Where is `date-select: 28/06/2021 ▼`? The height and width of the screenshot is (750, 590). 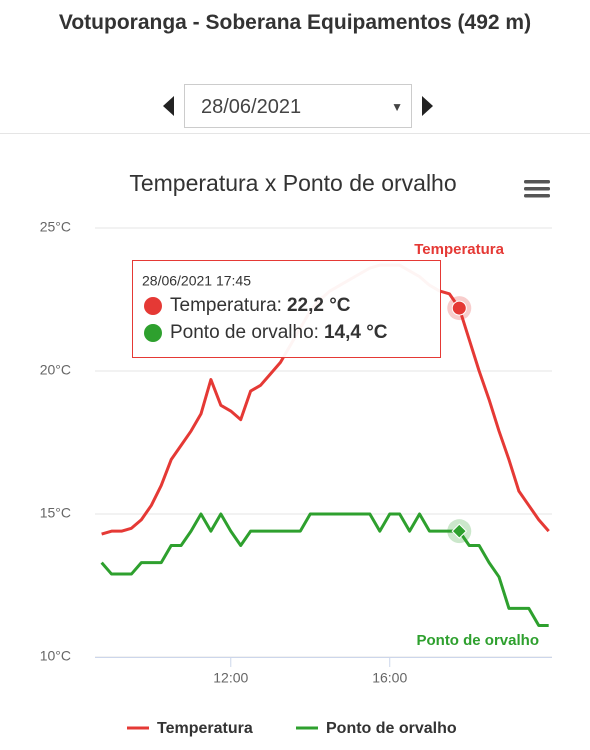 date-select: 28/06/2021 ▼ is located at coordinates (298, 106).